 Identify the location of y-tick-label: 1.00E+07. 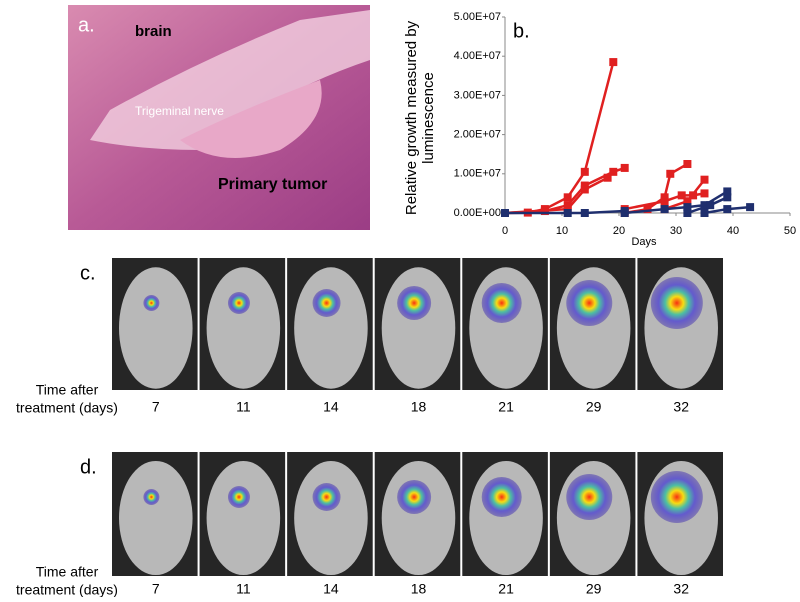
(477, 174).